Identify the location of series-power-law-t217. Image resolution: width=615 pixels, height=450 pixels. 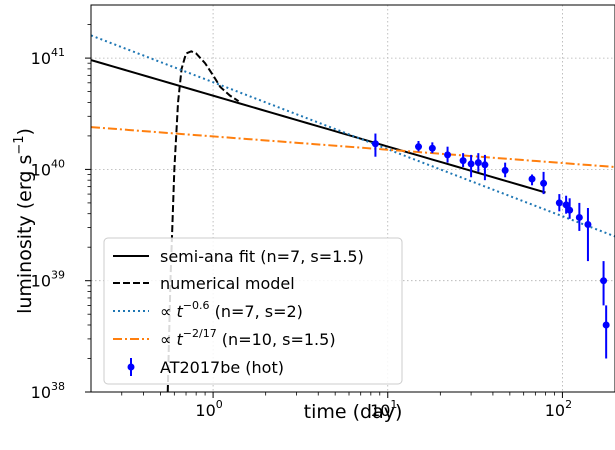
(353, 147).